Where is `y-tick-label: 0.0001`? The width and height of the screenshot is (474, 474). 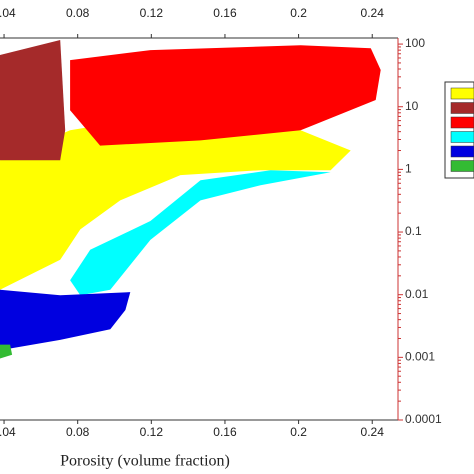
y-tick-label: 0.0001 is located at coordinates (423, 419).